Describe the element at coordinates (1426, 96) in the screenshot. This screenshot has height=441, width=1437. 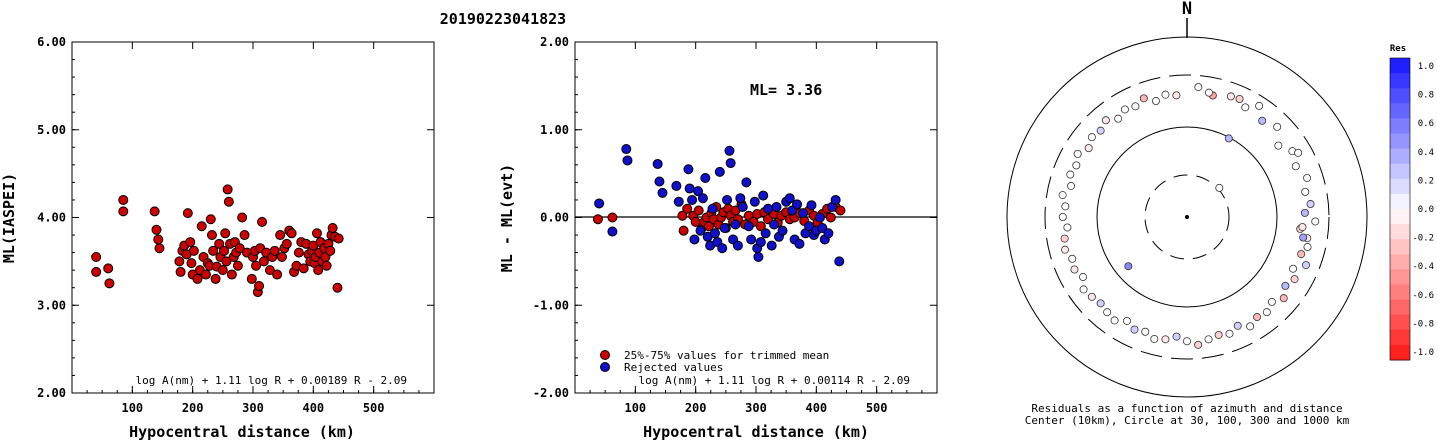
I see `colorbar-tick-label: 0.8` at that location.